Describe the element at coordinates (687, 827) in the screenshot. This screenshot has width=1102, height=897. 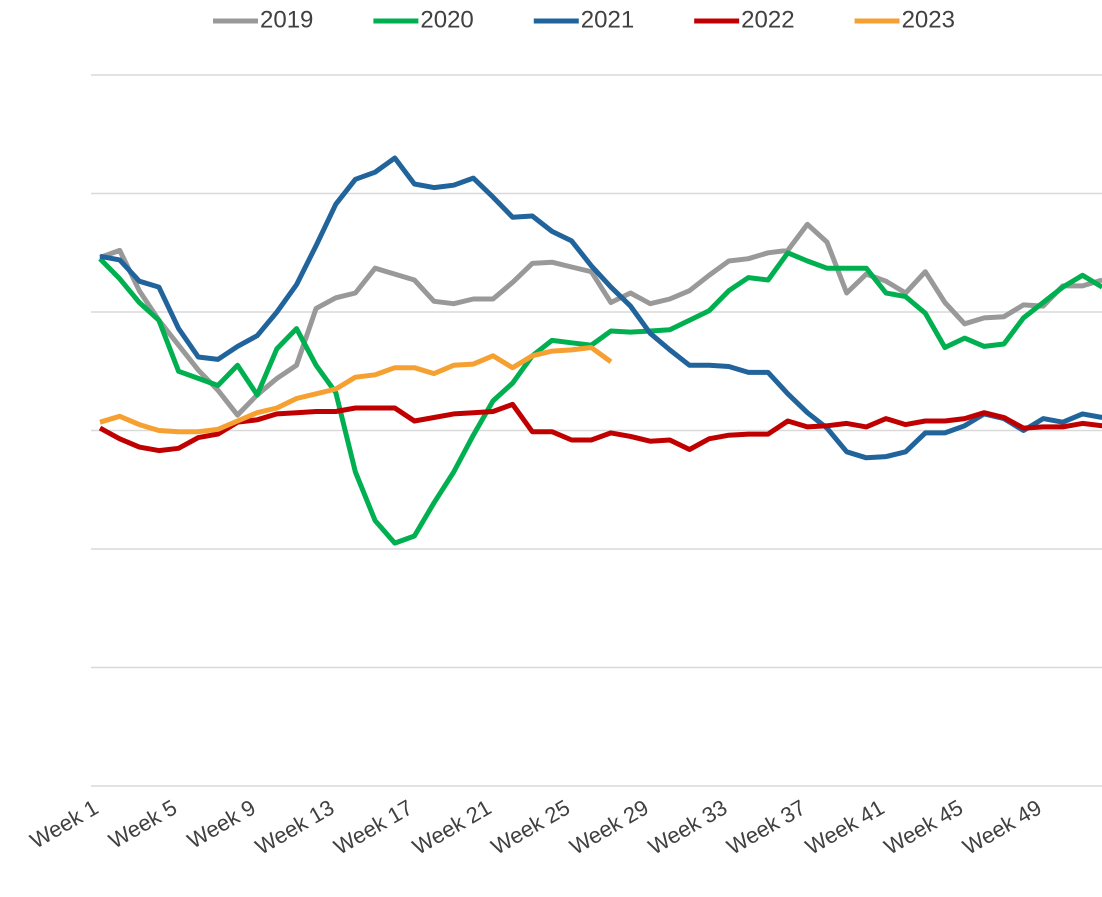
I see `x-tick-label: Week 33` at that location.